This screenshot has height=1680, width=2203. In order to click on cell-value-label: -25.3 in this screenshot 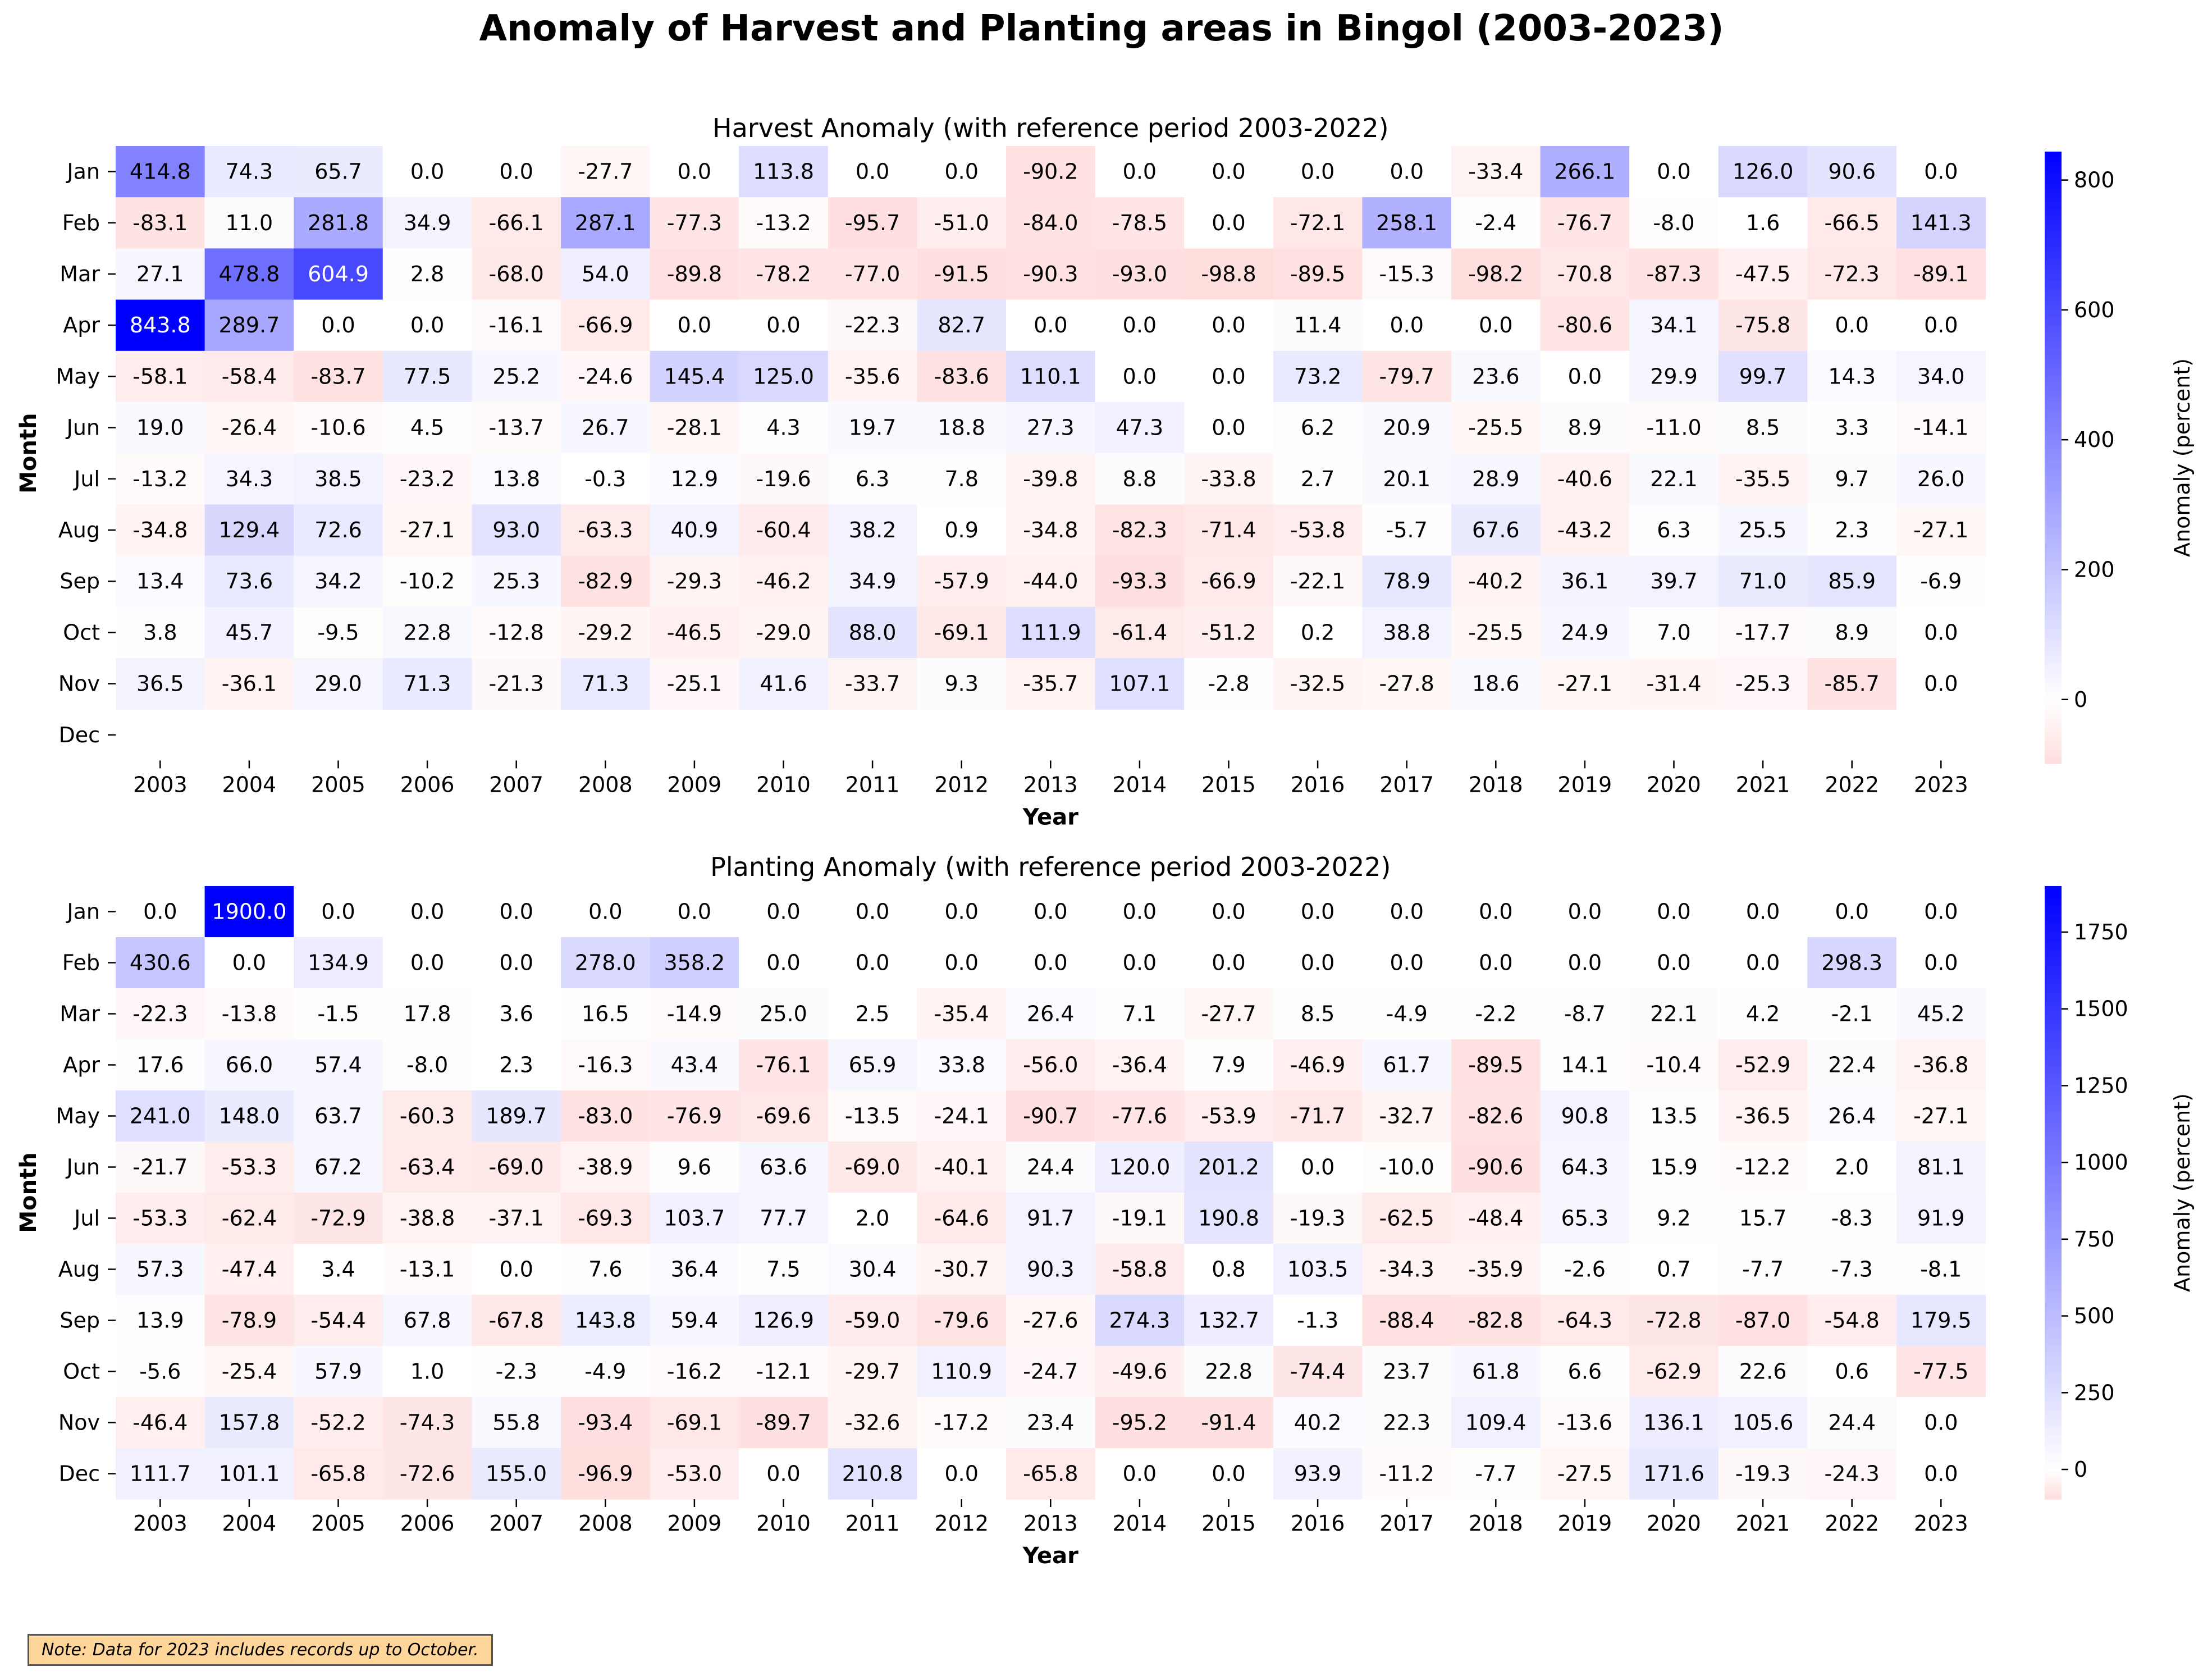, I will do `click(1762, 684)`.